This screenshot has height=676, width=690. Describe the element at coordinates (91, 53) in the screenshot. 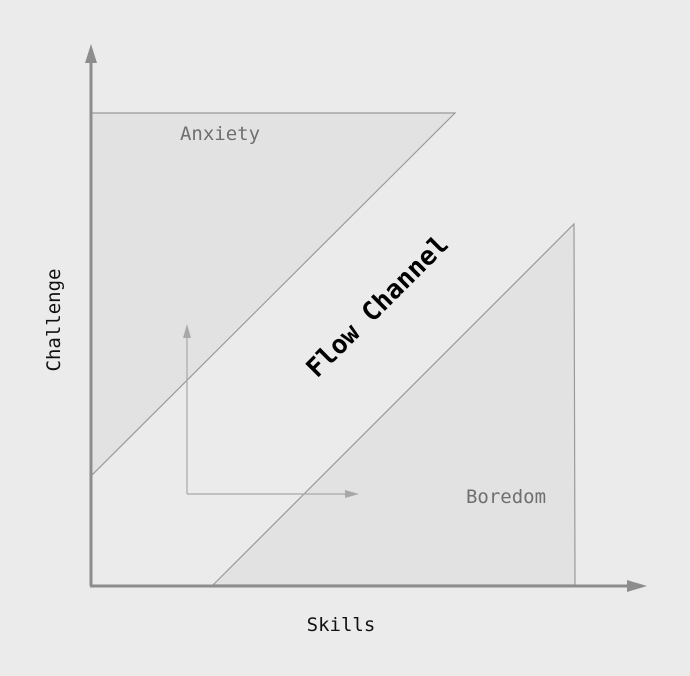

I see `y-axis-arrow-icon` at that location.